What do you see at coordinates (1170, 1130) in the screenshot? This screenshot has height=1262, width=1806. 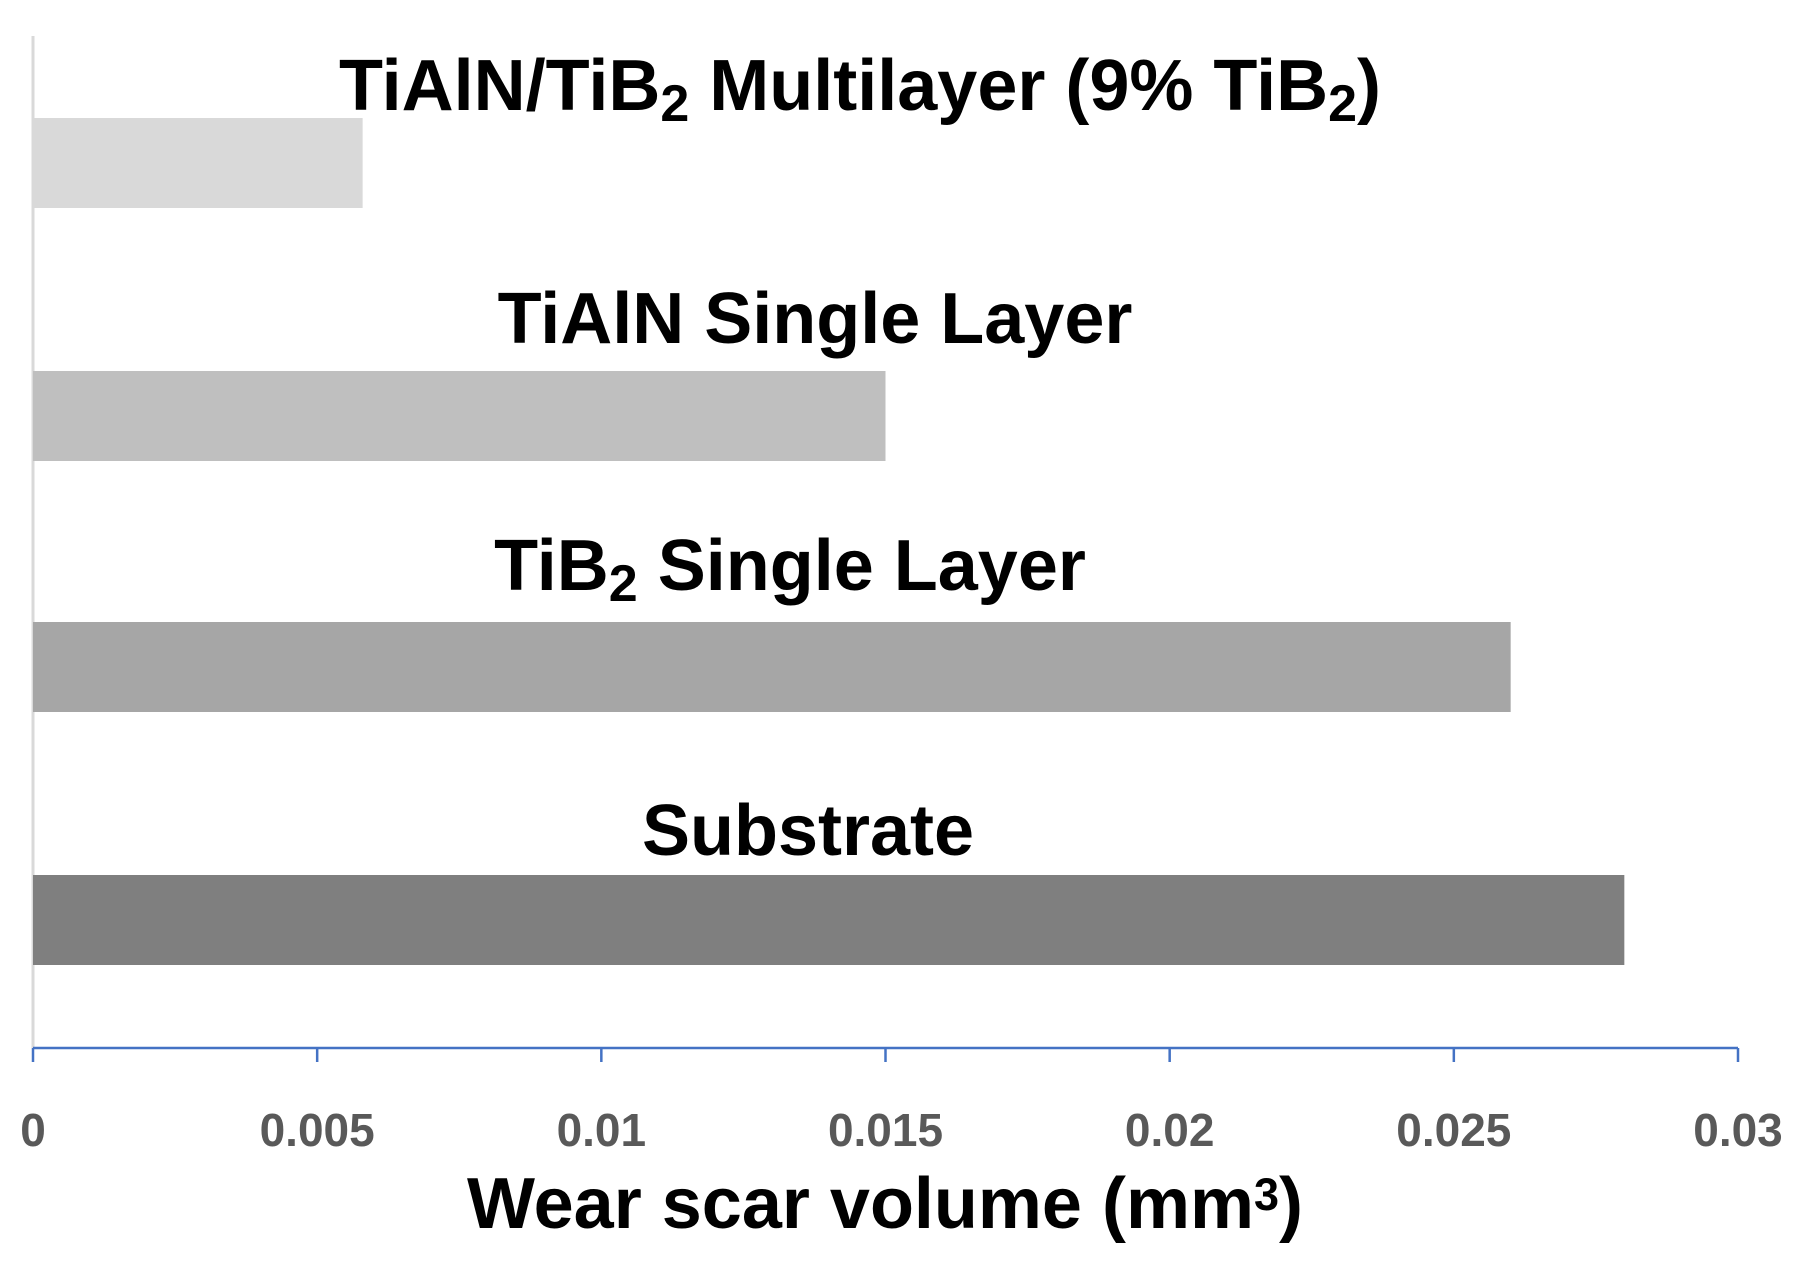 I see `x-tick-label-4: 0.02` at bounding box center [1170, 1130].